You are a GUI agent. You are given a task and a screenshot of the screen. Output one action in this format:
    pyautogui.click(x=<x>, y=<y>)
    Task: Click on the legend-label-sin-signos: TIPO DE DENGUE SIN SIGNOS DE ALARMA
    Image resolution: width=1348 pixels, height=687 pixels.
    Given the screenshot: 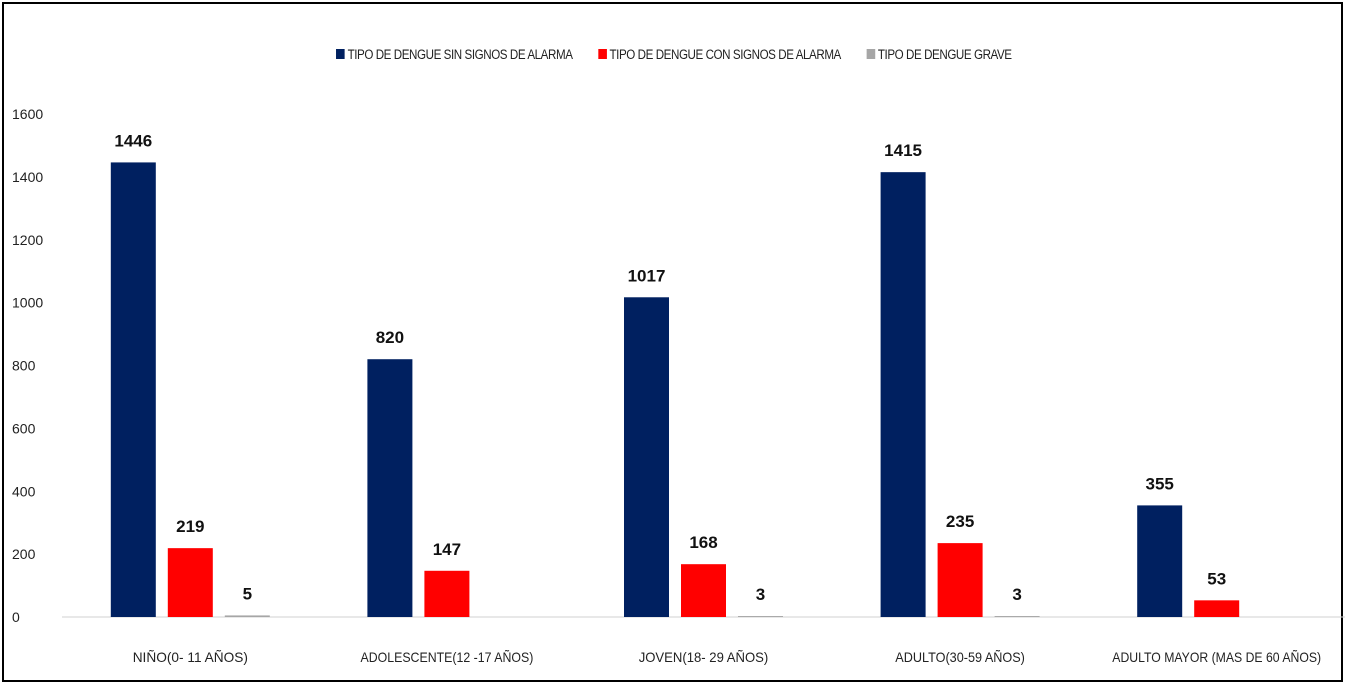 What is the action you would take?
    pyautogui.click(x=460, y=54)
    